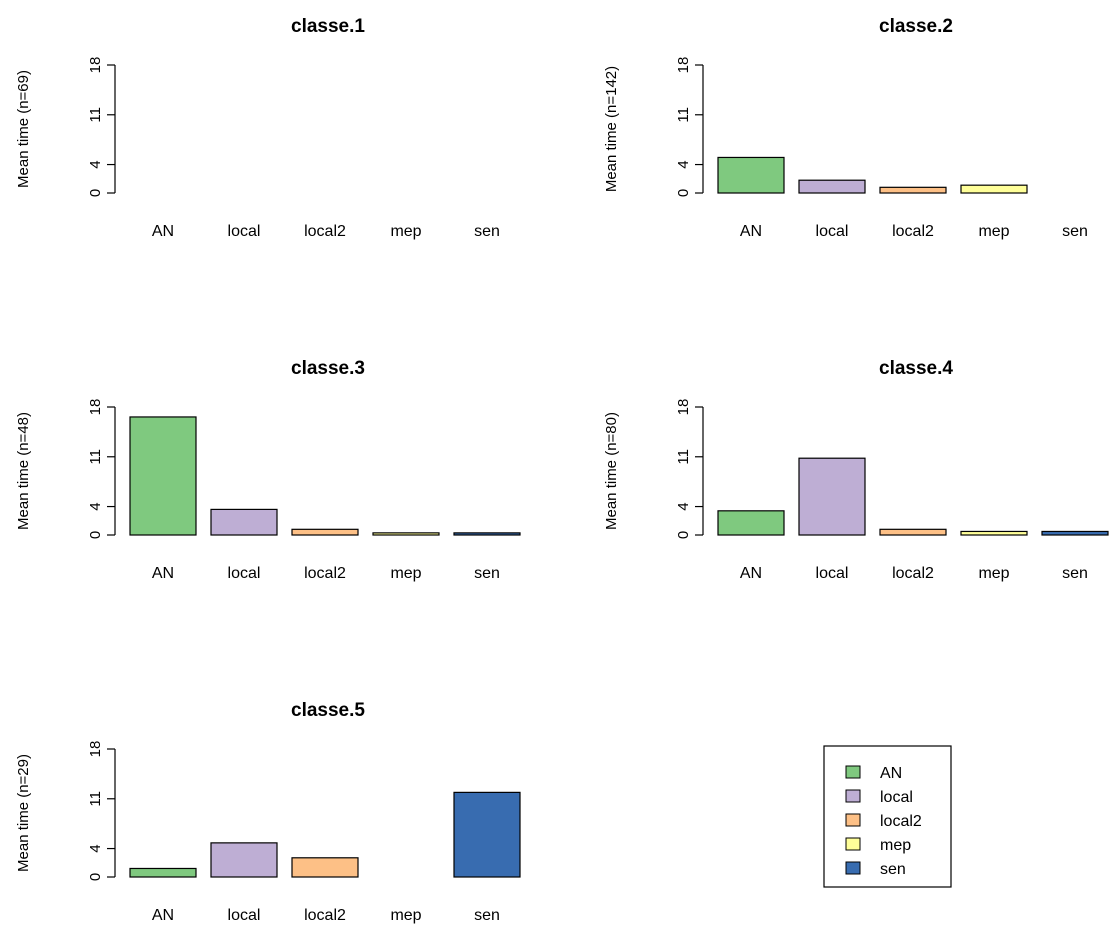  Describe the element at coordinates (611, 471) in the screenshot. I see `y-axis-label: Mean time (n=80)` at that location.